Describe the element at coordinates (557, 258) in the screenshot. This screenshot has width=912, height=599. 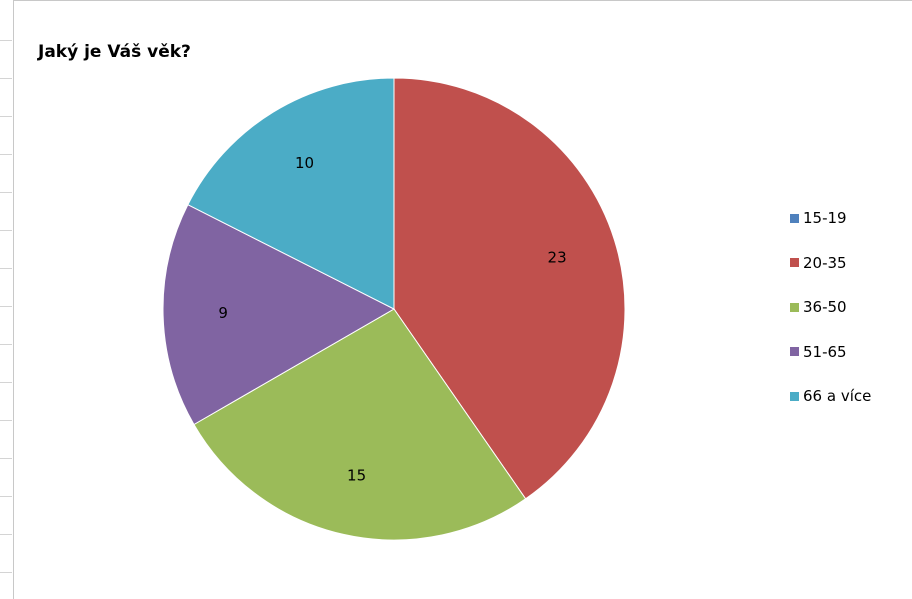
I see `data-label-20-35: 23` at that location.